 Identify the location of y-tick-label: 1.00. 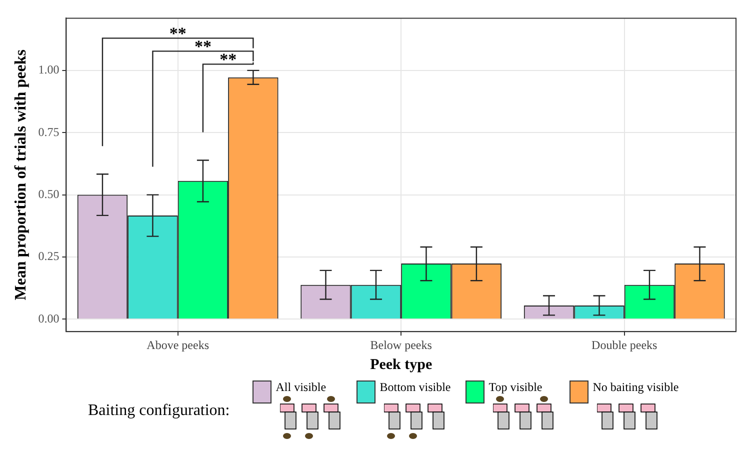
(49, 69).